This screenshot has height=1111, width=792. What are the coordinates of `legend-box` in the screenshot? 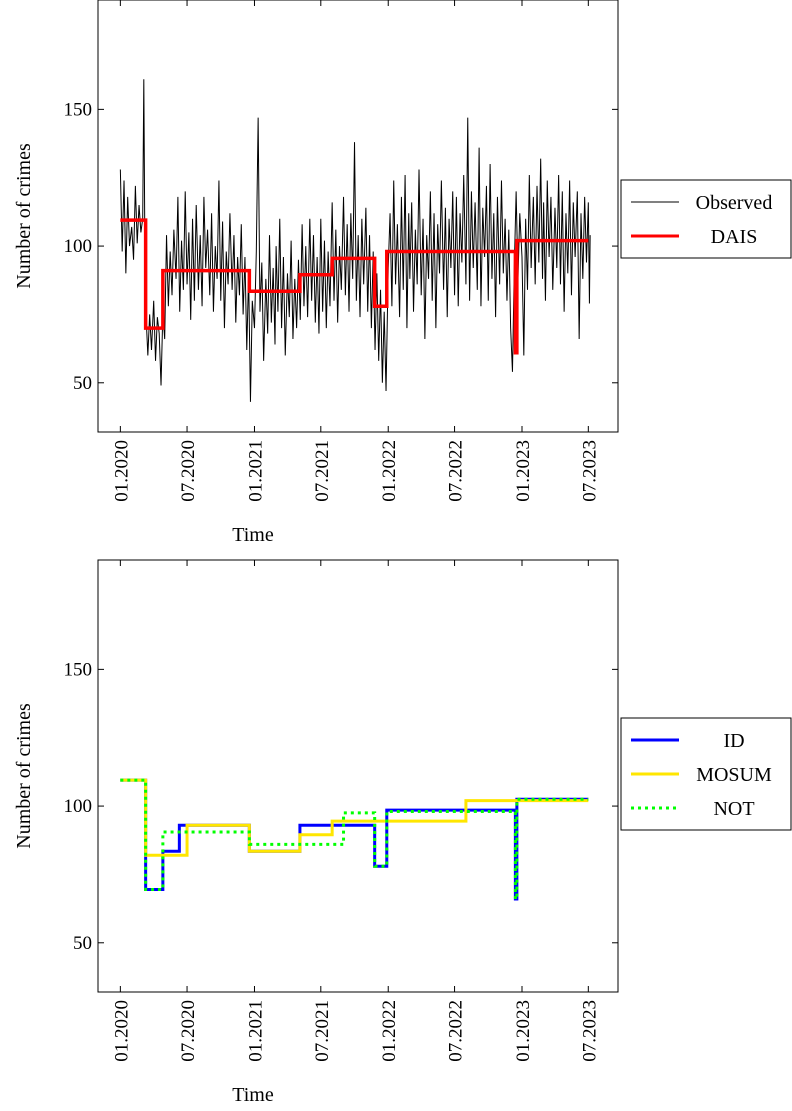 It's located at (706, 219).